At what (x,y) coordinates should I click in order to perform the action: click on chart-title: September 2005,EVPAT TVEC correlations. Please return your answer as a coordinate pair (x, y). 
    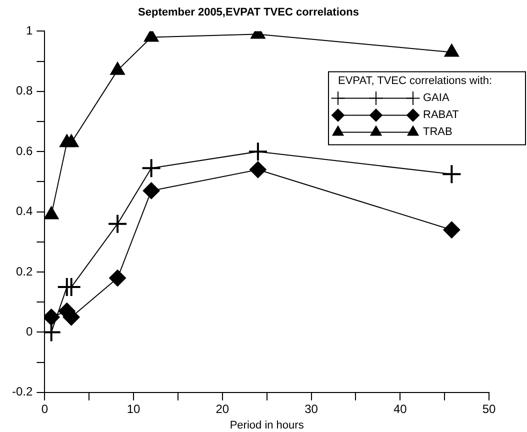
    Looking at the image, I should click on (248, 12).